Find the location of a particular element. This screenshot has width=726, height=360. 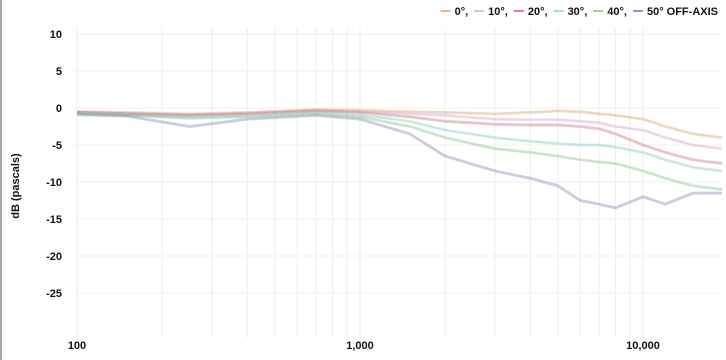

legend-label-3: 30°, is located at coordinates (578, 12).